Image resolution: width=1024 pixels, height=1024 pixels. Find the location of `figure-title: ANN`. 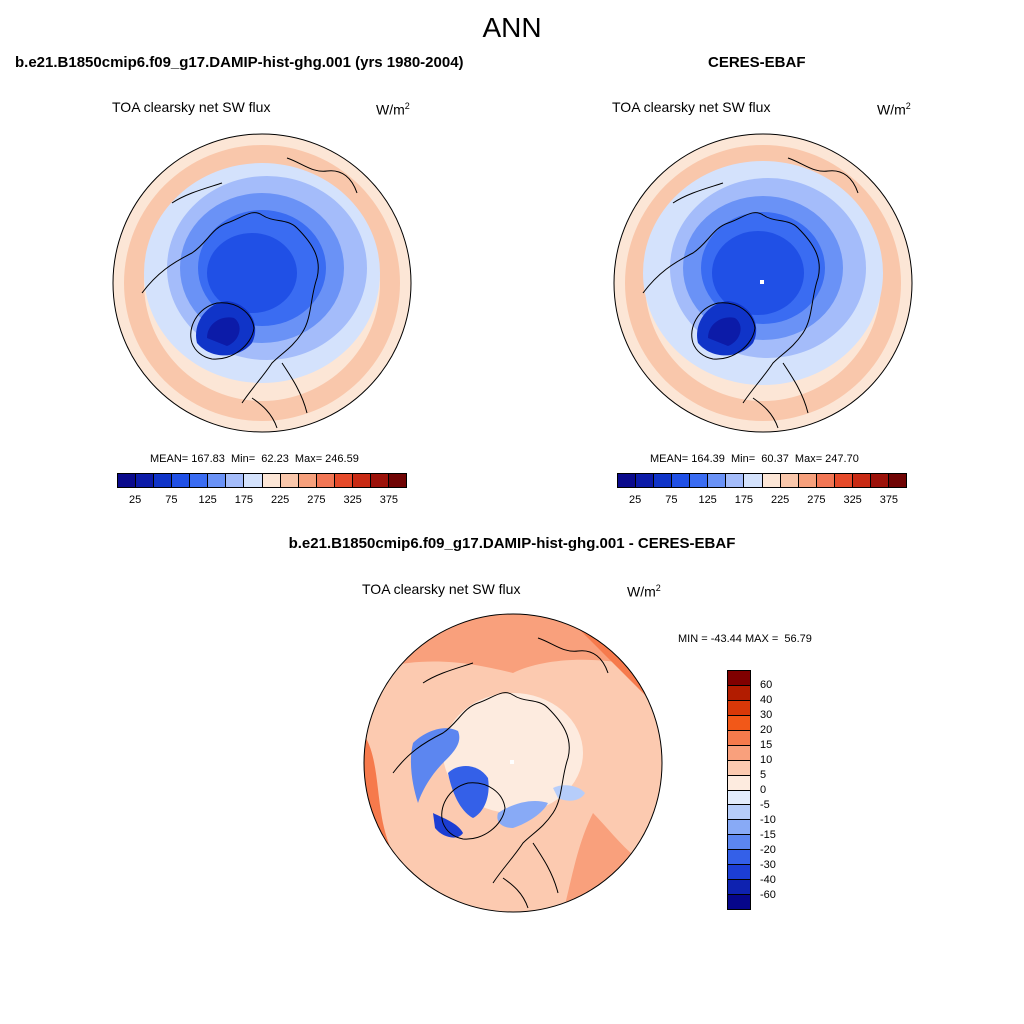

figure-title: ANN is located at coordinates (512, 27).